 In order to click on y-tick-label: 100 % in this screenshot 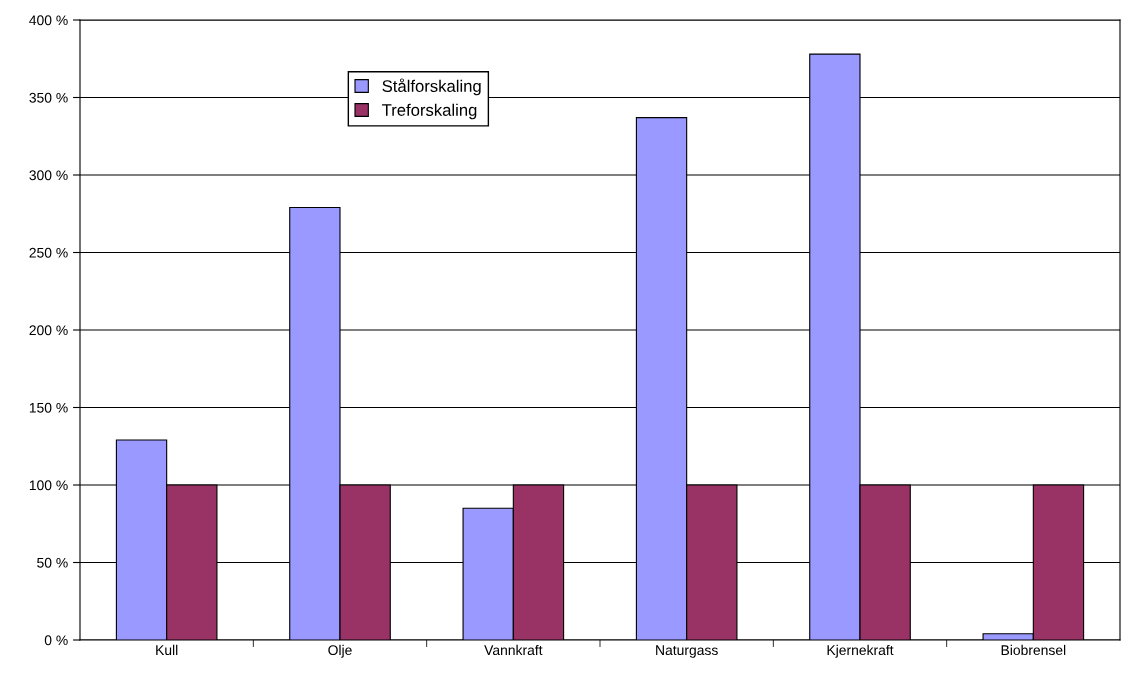, I will do `click(48, 485)`.